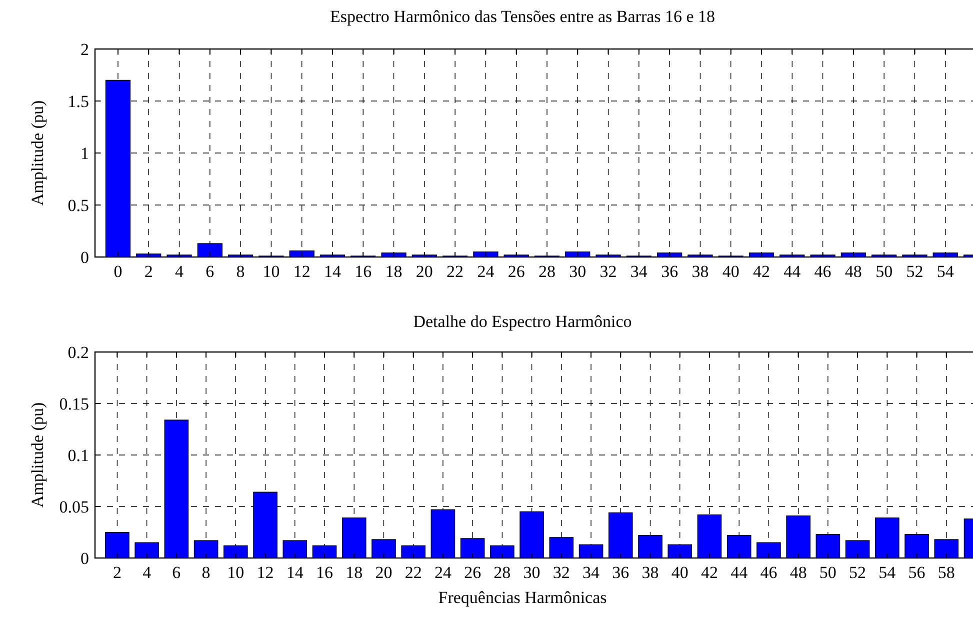  What do you see at coordinates (523, 16) in the screenshot?
I see `chart-title: Espectro Harmônico das Tensões entre as Barras 16 e 18` at bounding box center [523, 16].